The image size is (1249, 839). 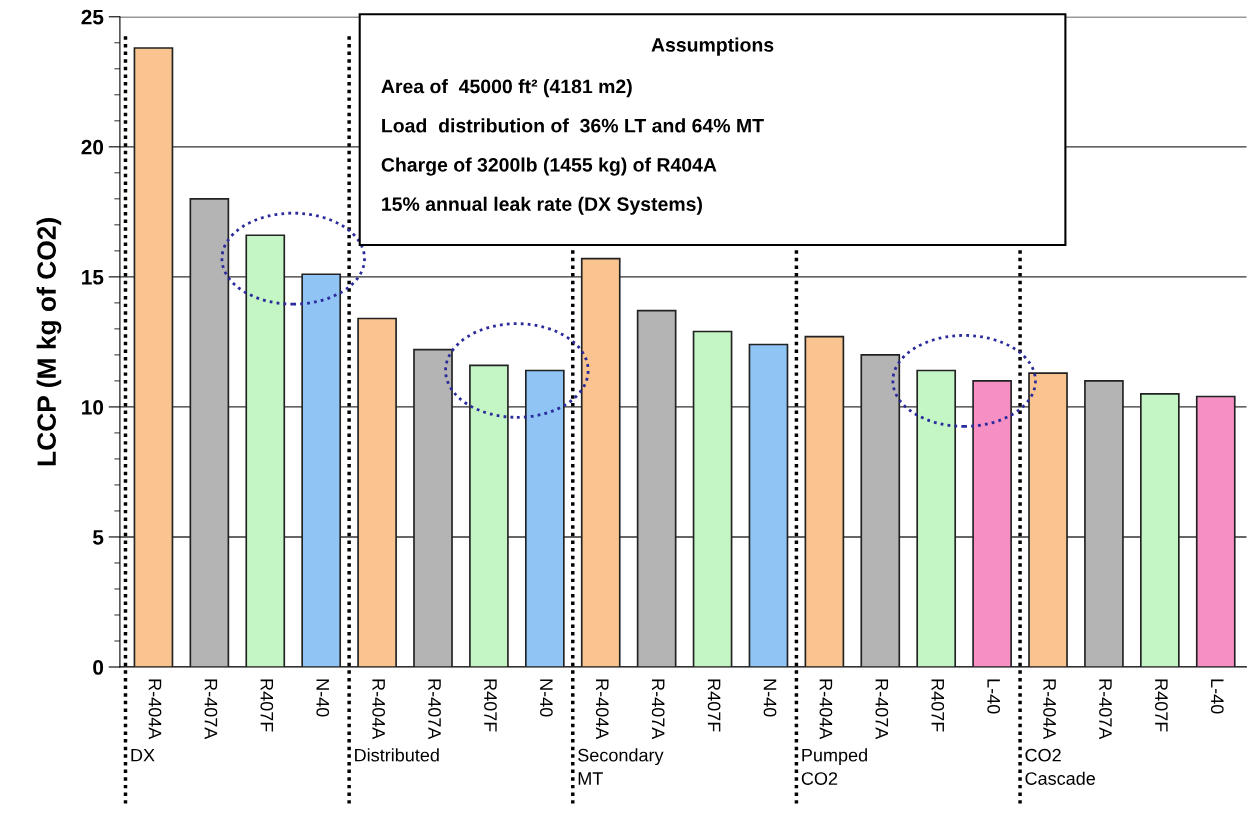 What do you see at coordinates (93, 407) in the screenshot?
I see `y-tick-label: 10` at bounding box center [93, 407].